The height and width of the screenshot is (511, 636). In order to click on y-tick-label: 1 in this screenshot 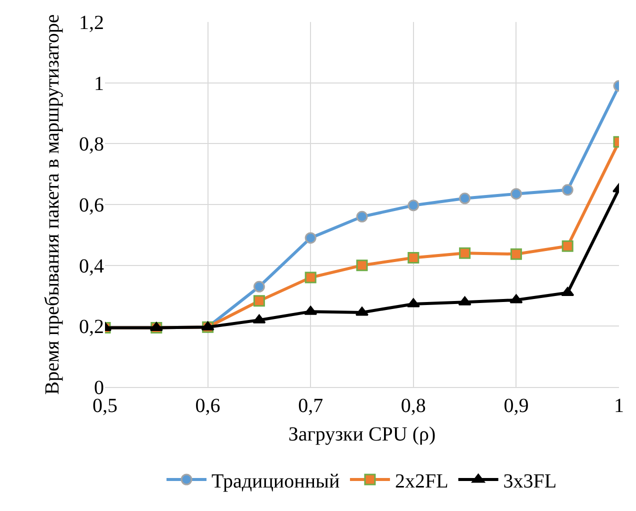, I will do `click(99, 83)`.